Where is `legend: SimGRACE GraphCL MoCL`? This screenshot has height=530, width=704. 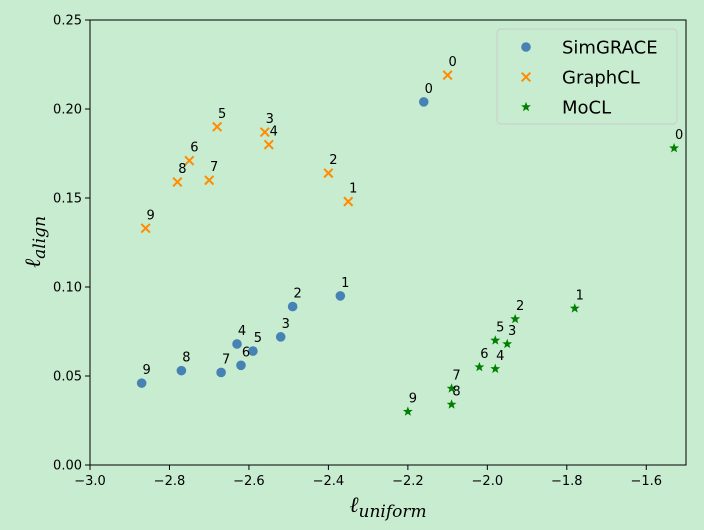 legend: SimGRACE GraphCL MoCL is located at coordinates (587, 76).